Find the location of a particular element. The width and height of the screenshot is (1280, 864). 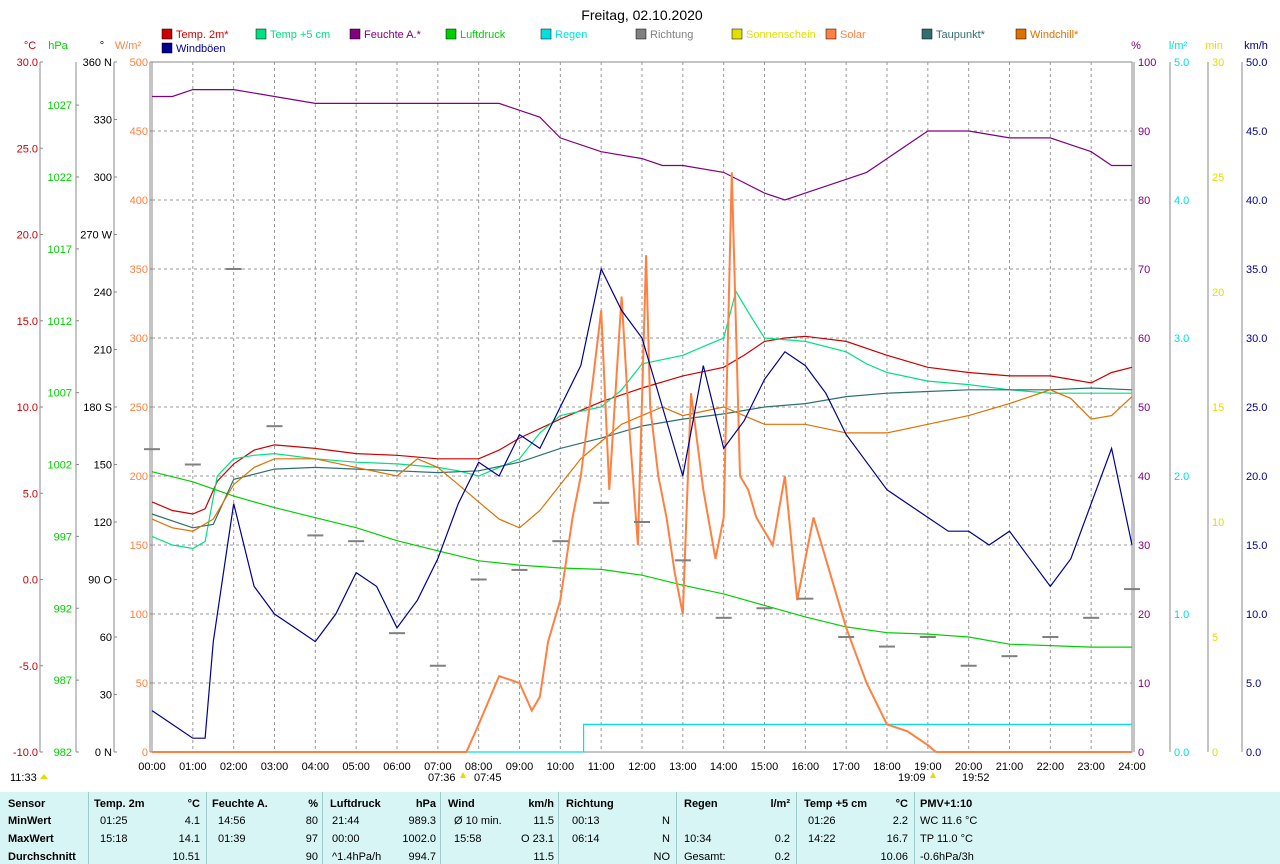

time-label: 11:00 is located at coordinates (601, 767).